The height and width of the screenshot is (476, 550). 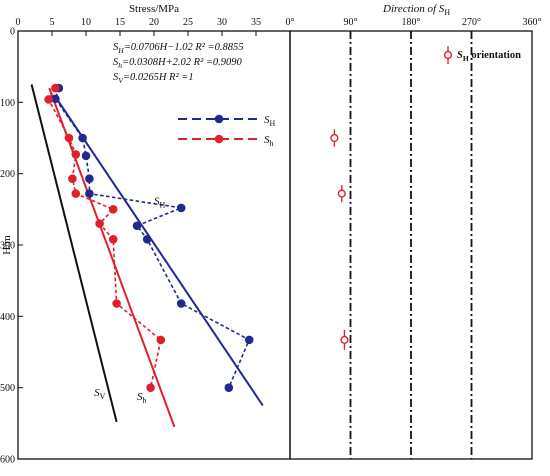 What do you see at coordinates (7, 103) in the screenshot?
I see `y-tick-label: 100` at bounding box center [7, 103].